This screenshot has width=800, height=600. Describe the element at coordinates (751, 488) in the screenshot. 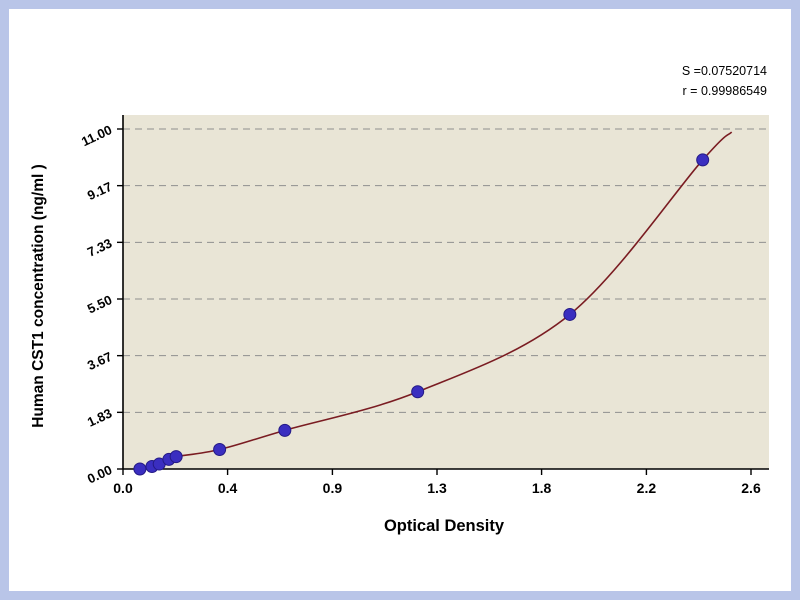

I see `x-tick-label: 2.6` at that location.